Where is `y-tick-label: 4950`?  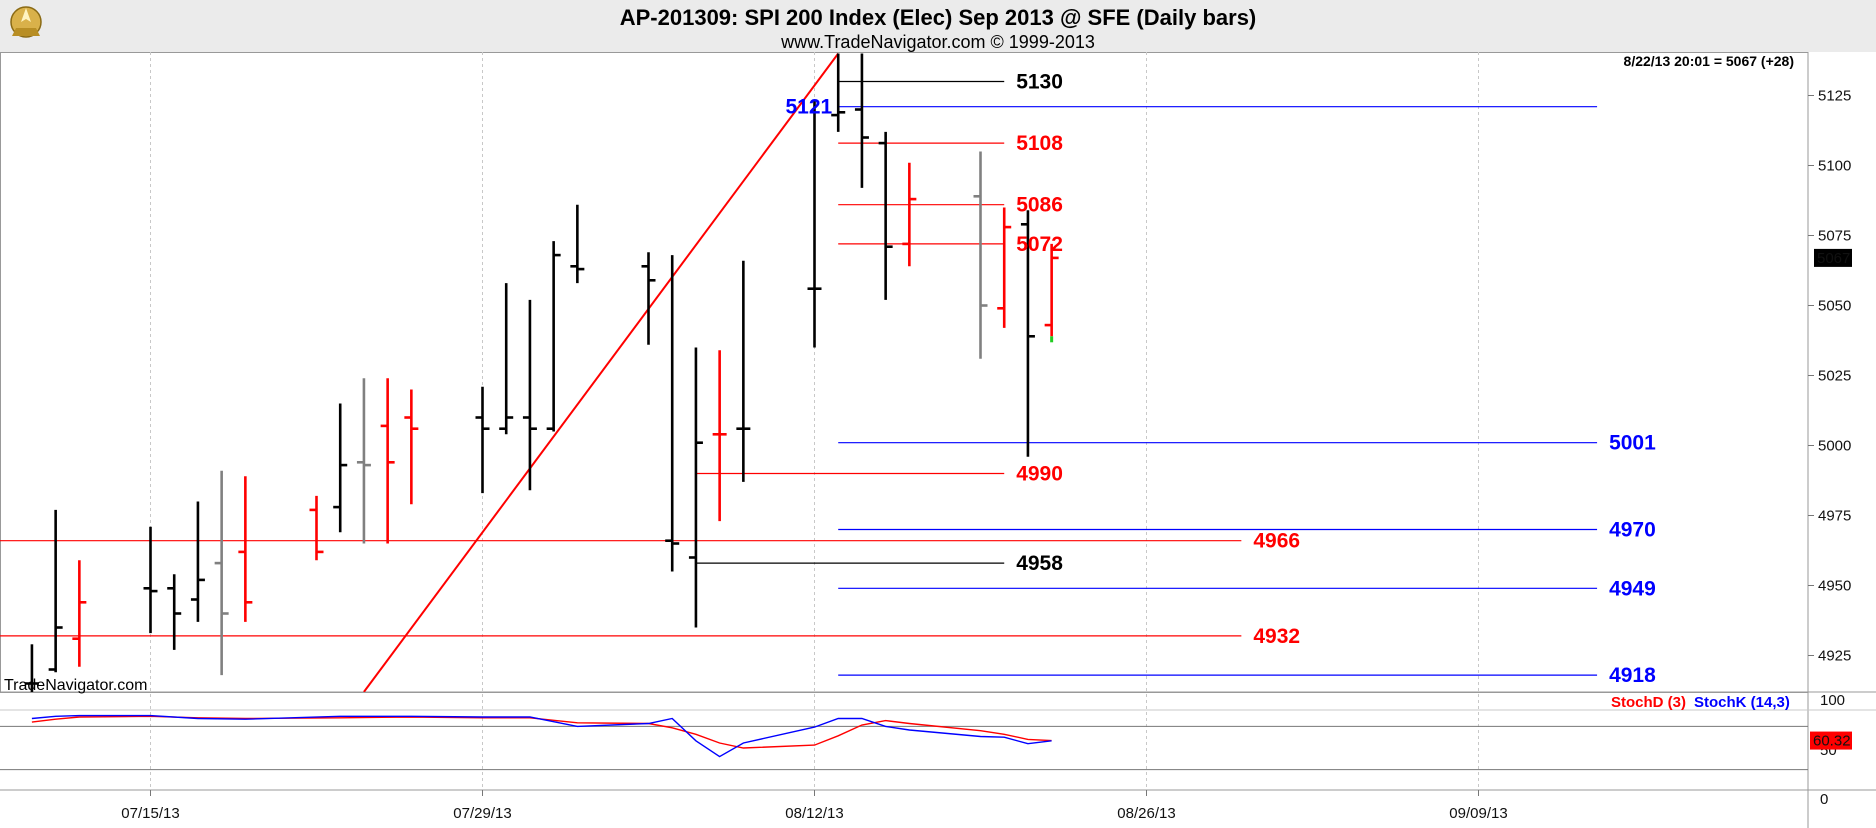 y-tick-label: 4950 is located at coordinates (1834, 586).